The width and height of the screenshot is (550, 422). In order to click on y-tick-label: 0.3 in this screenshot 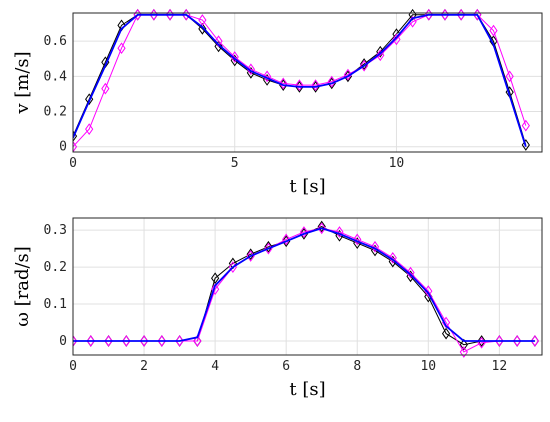, I will do `click(55, 230)`.